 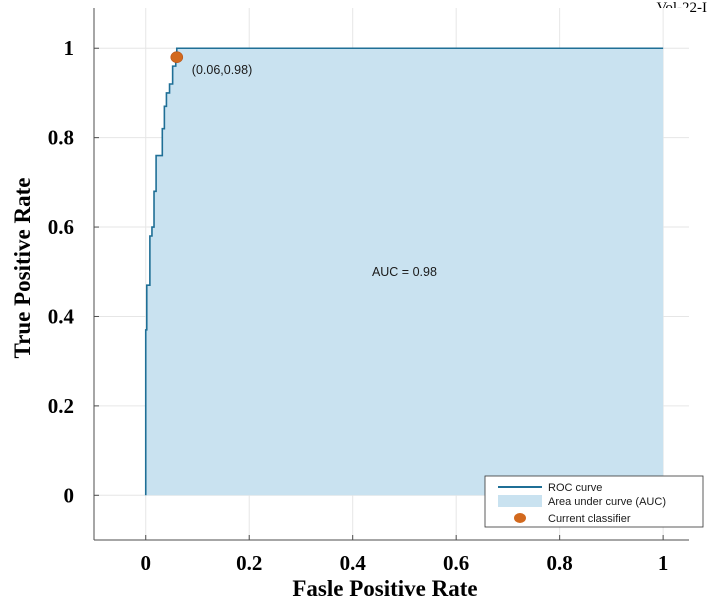 What do you see at coordinates (61, 316) in the screenshot?
I see `y-tick-label: 0.4` at bounding box center [61, 316].